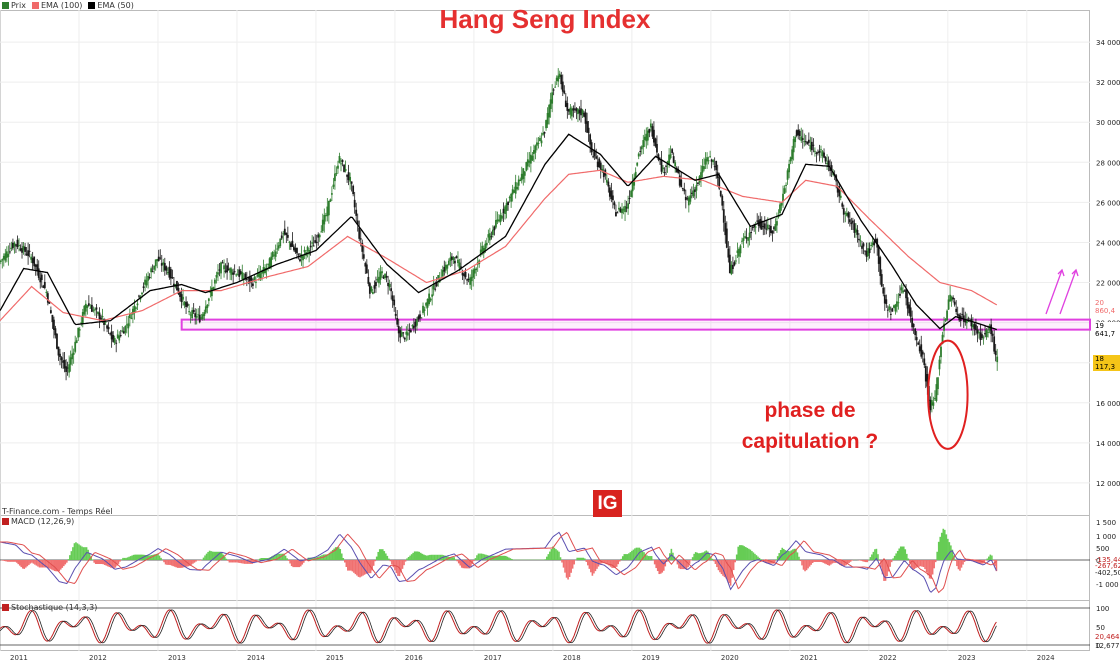 The width and height of the screenshot is (1120, 663). I want to click on y-tick-label: 12 000, so click(1108, 484).